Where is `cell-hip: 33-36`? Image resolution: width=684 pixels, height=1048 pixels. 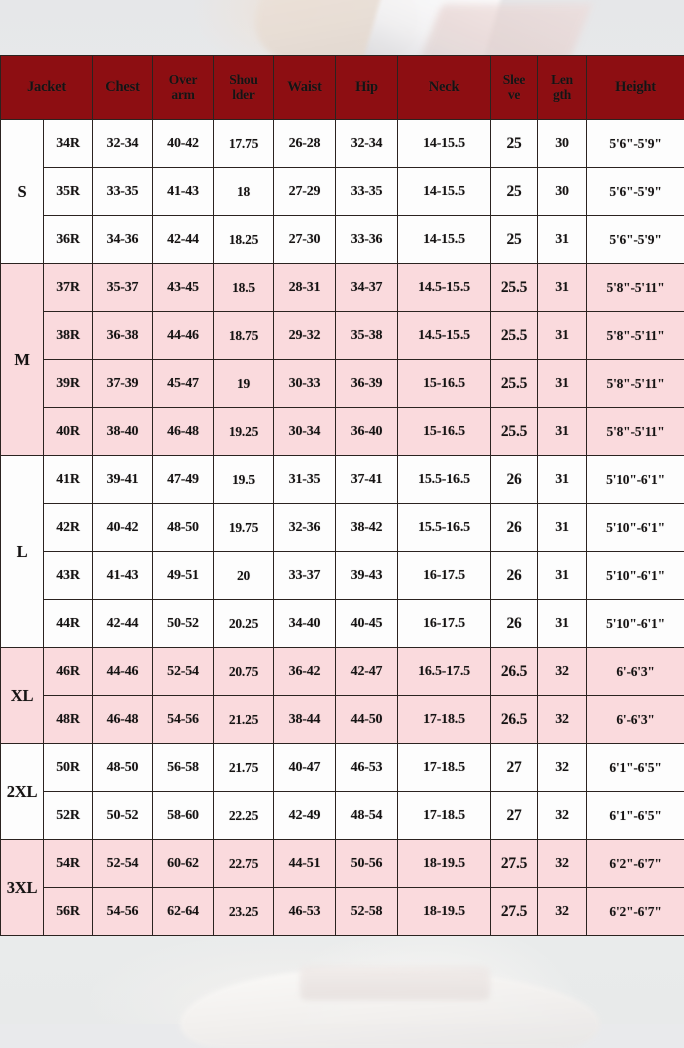
cell-hip: 33-36 is located at coordinates (367, 240).